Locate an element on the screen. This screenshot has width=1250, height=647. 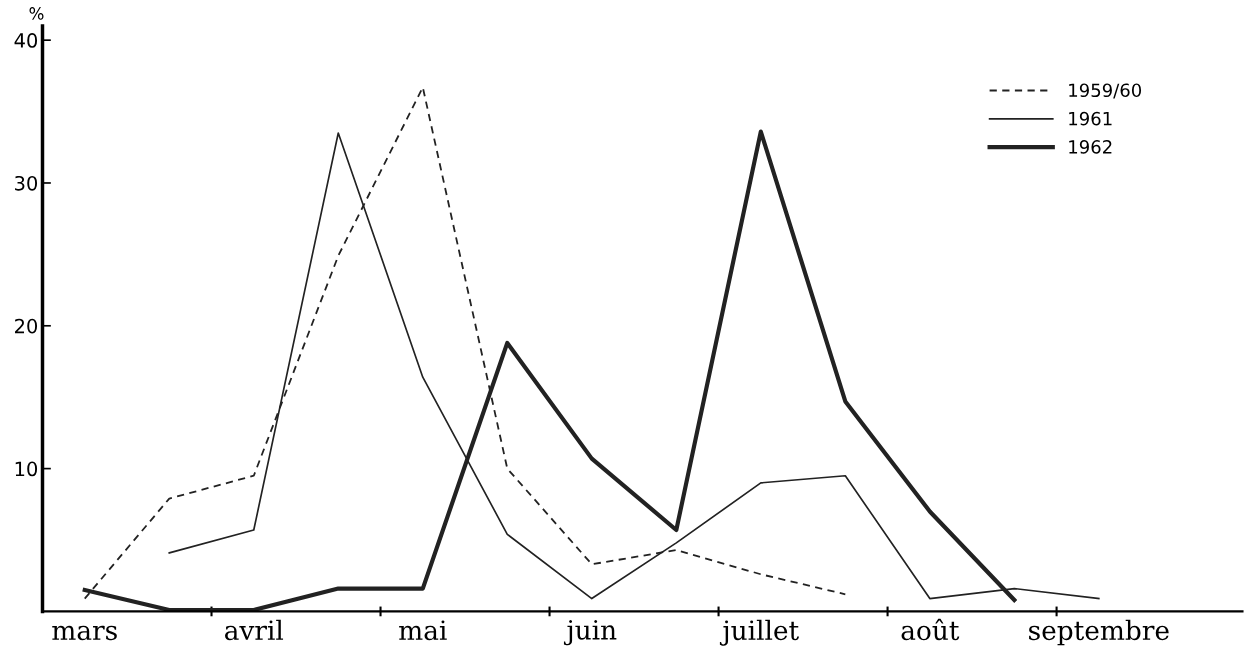
x-tick-label: août is located at coordinates (930, 629).